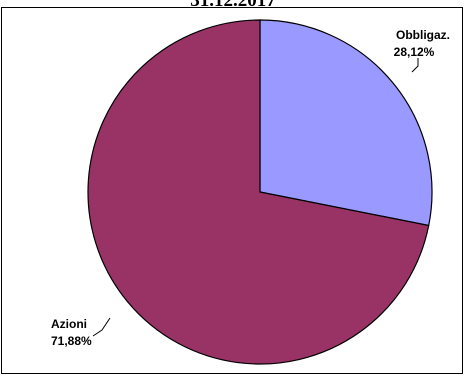  What do you see at coordinates (71, 341) in the screenshot?
I see `slice-value-azioni: 71,88%` at bounding box center [71, 341].